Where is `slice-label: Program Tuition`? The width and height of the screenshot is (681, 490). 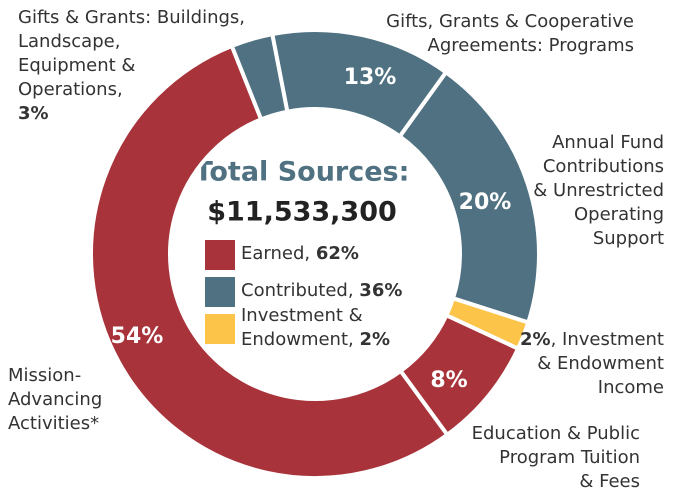
slice-label: Program Tuition is located at coordinates (569, 457).